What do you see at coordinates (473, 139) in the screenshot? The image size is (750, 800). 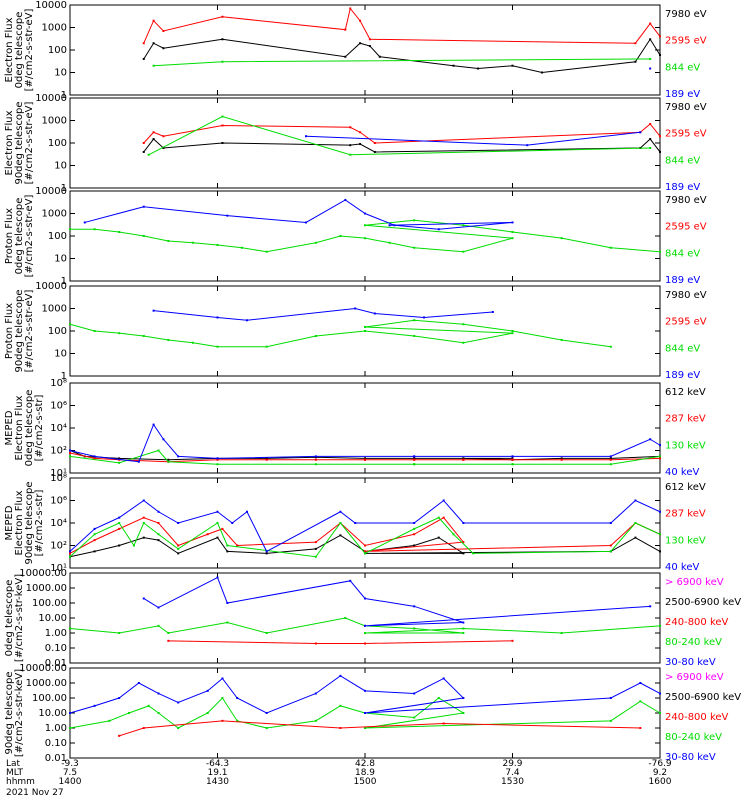 I see `series-189-ev` at bounding box center [473, 139].